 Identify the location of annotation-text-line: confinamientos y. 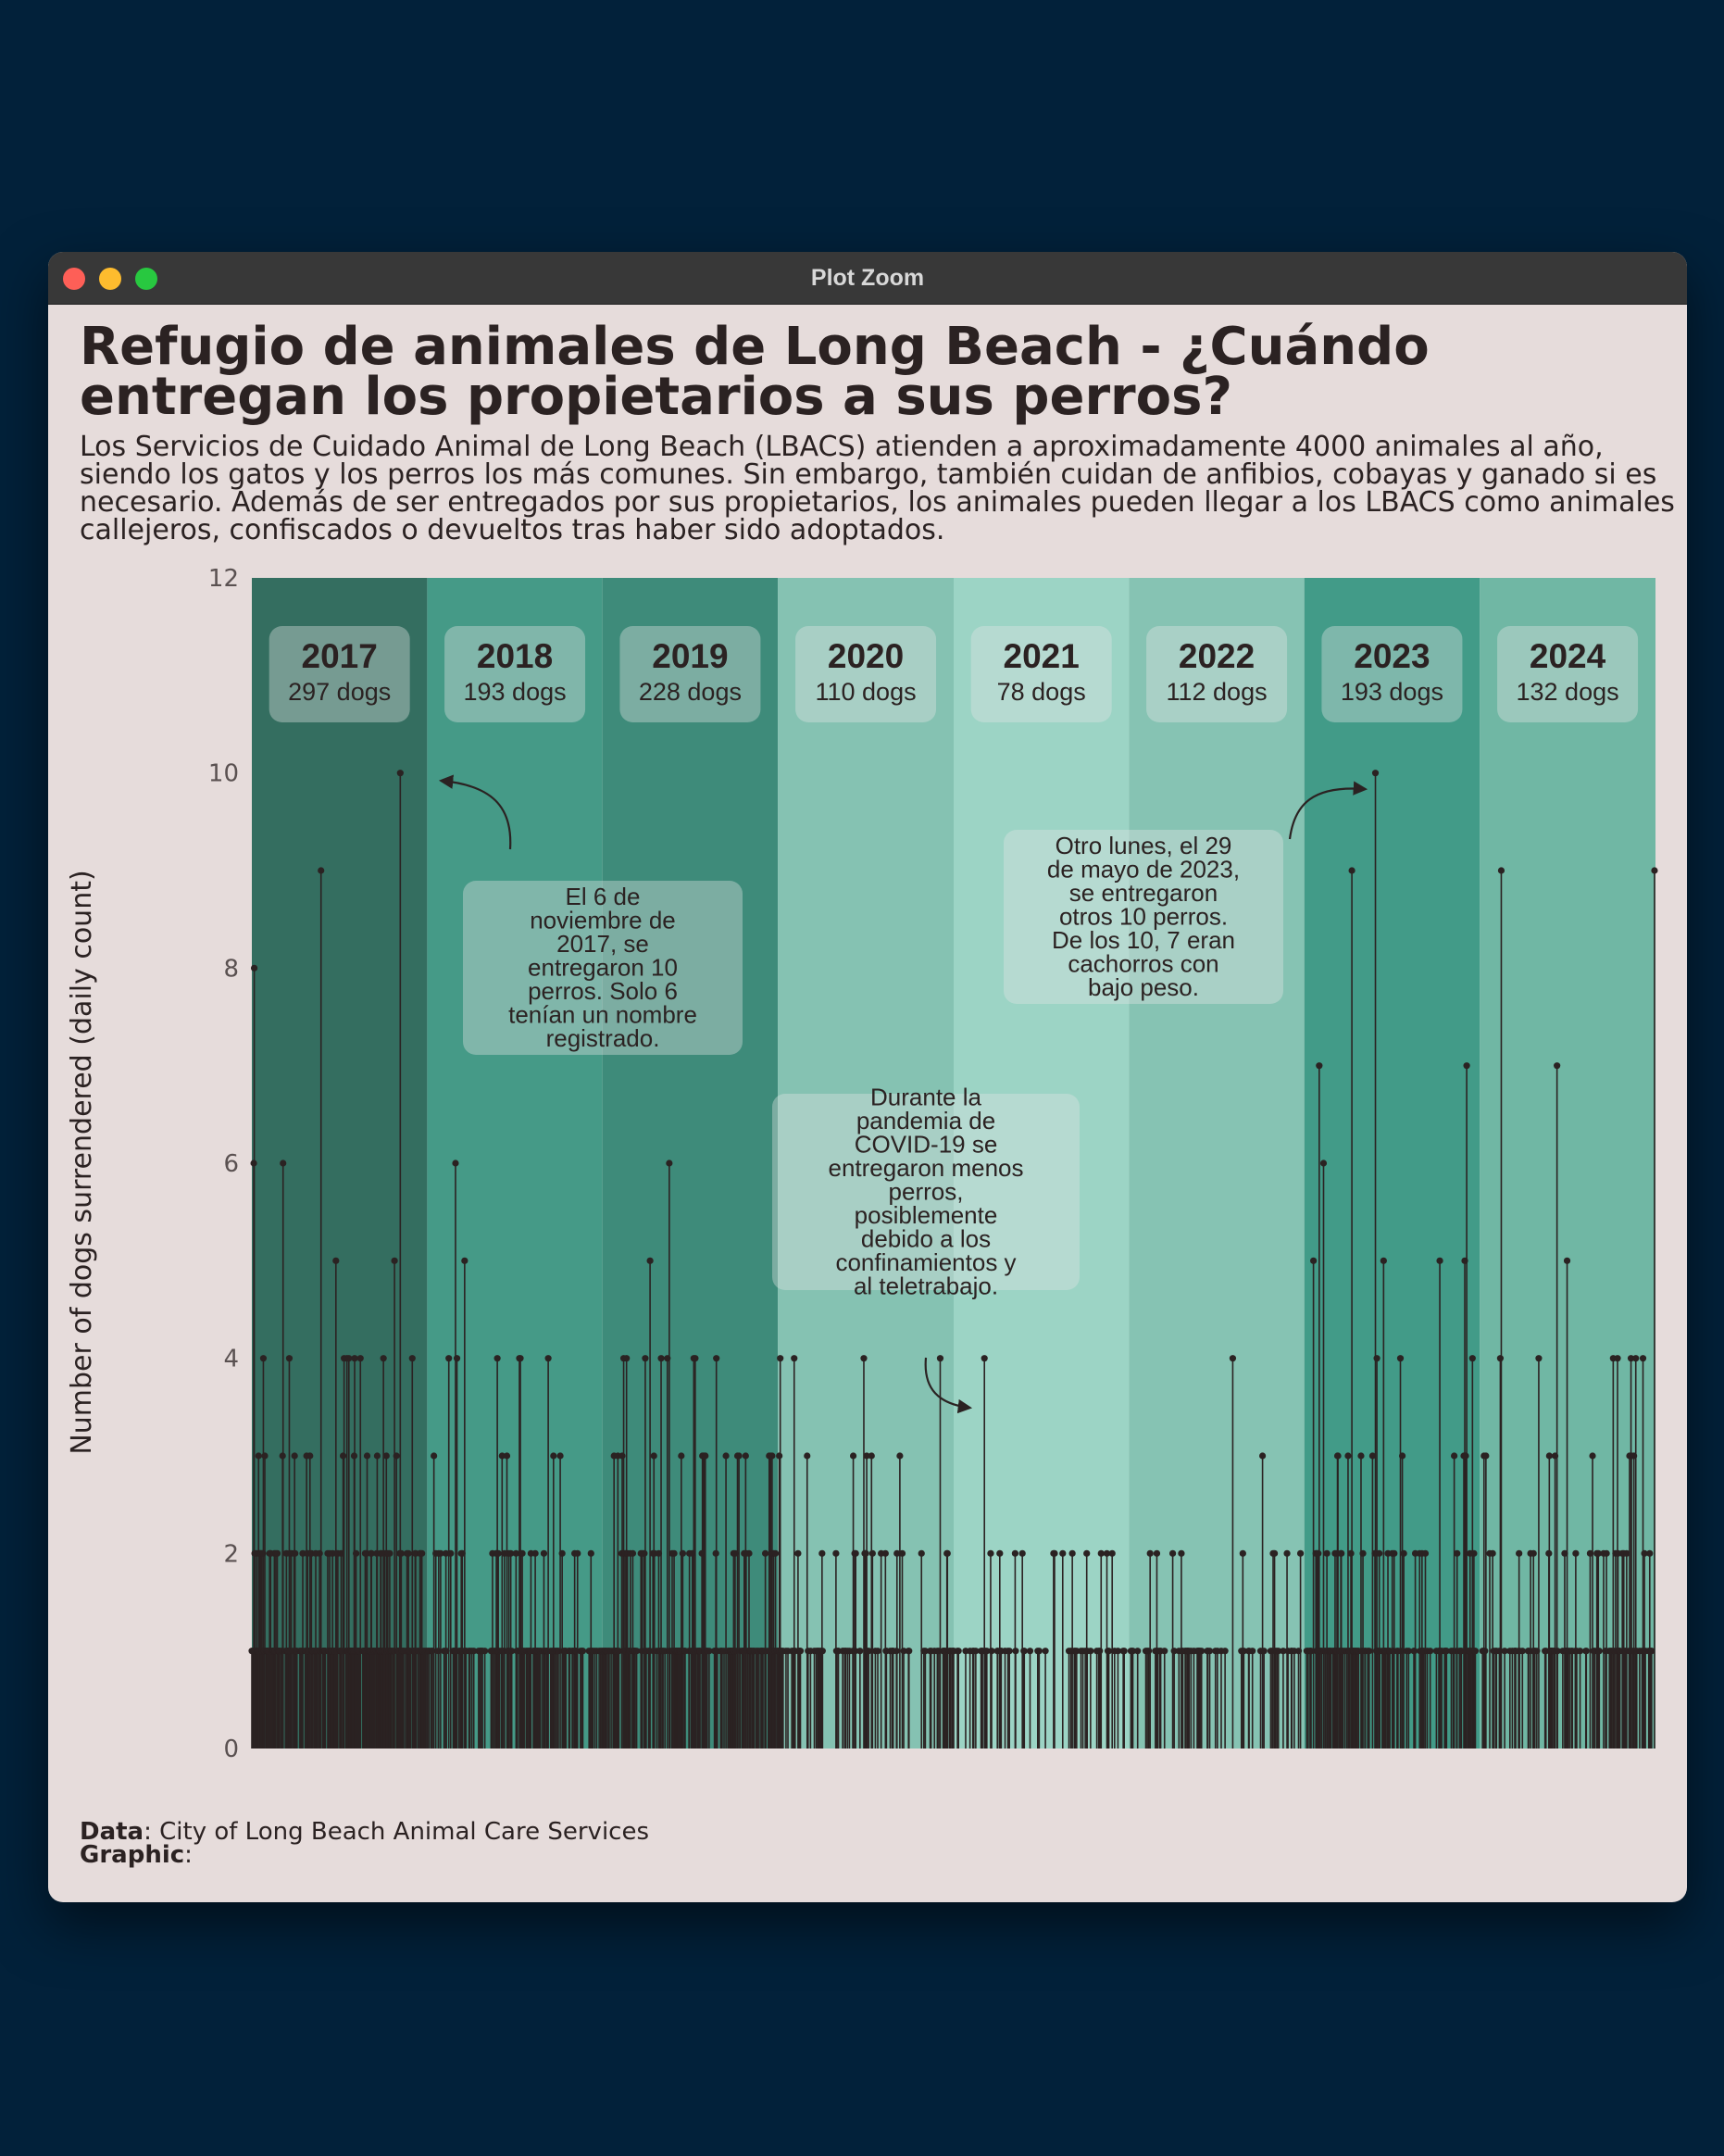
(925, 1262).